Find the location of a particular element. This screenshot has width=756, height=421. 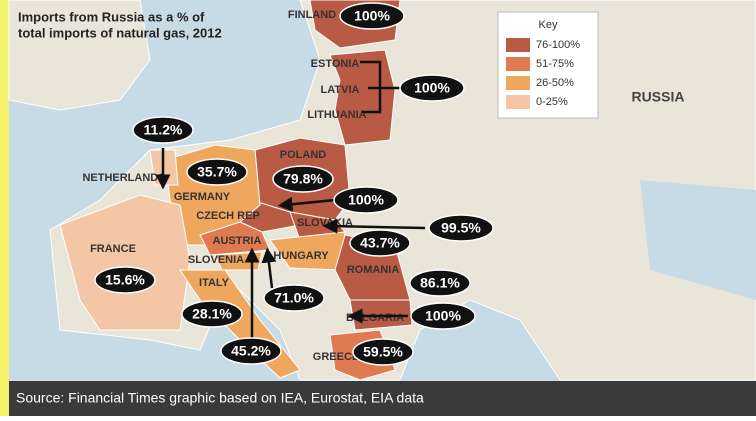

country-name: CZECH REP is located at coordinates (228, 216).